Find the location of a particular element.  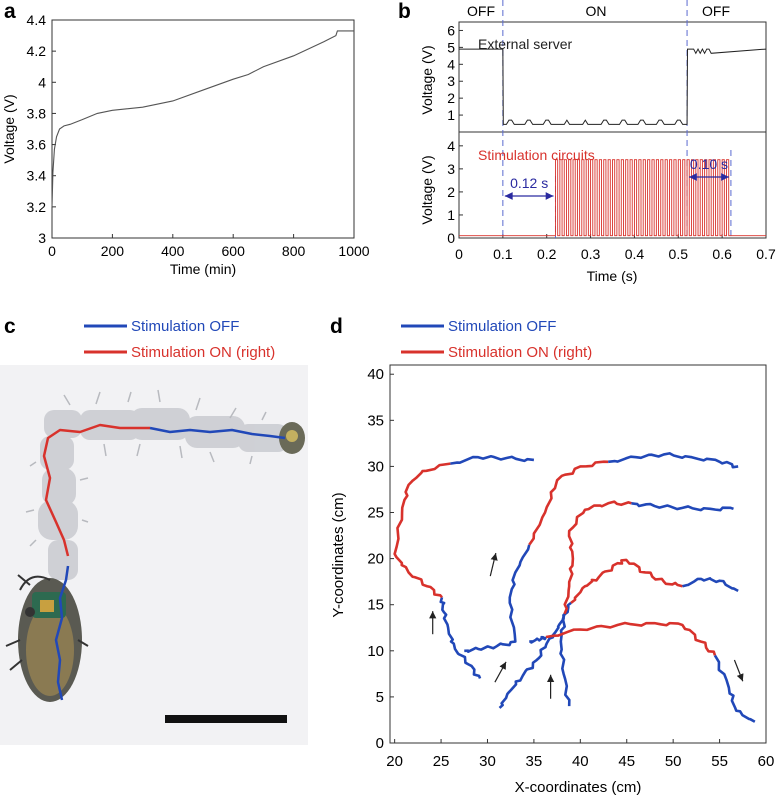

panel-d-xtick-label: 35 is located at coordinates (534, 761).